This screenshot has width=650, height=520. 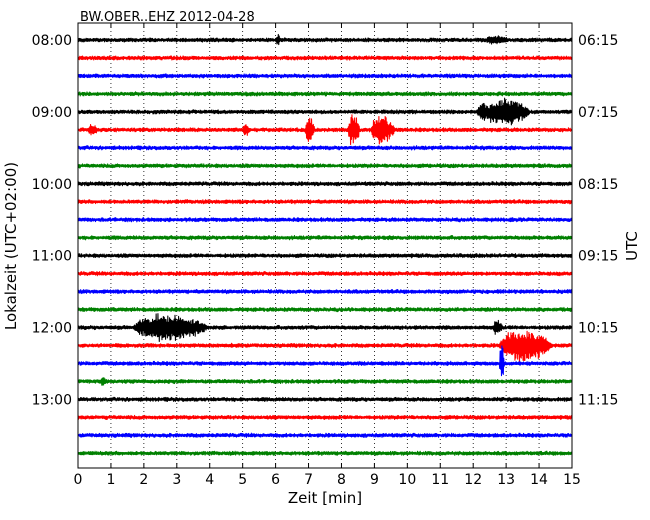 What do you see at coordinates (598, 113) in the screenshot?
I see `y-tick-label-right: 07:15` at bounding box center [598, 113].